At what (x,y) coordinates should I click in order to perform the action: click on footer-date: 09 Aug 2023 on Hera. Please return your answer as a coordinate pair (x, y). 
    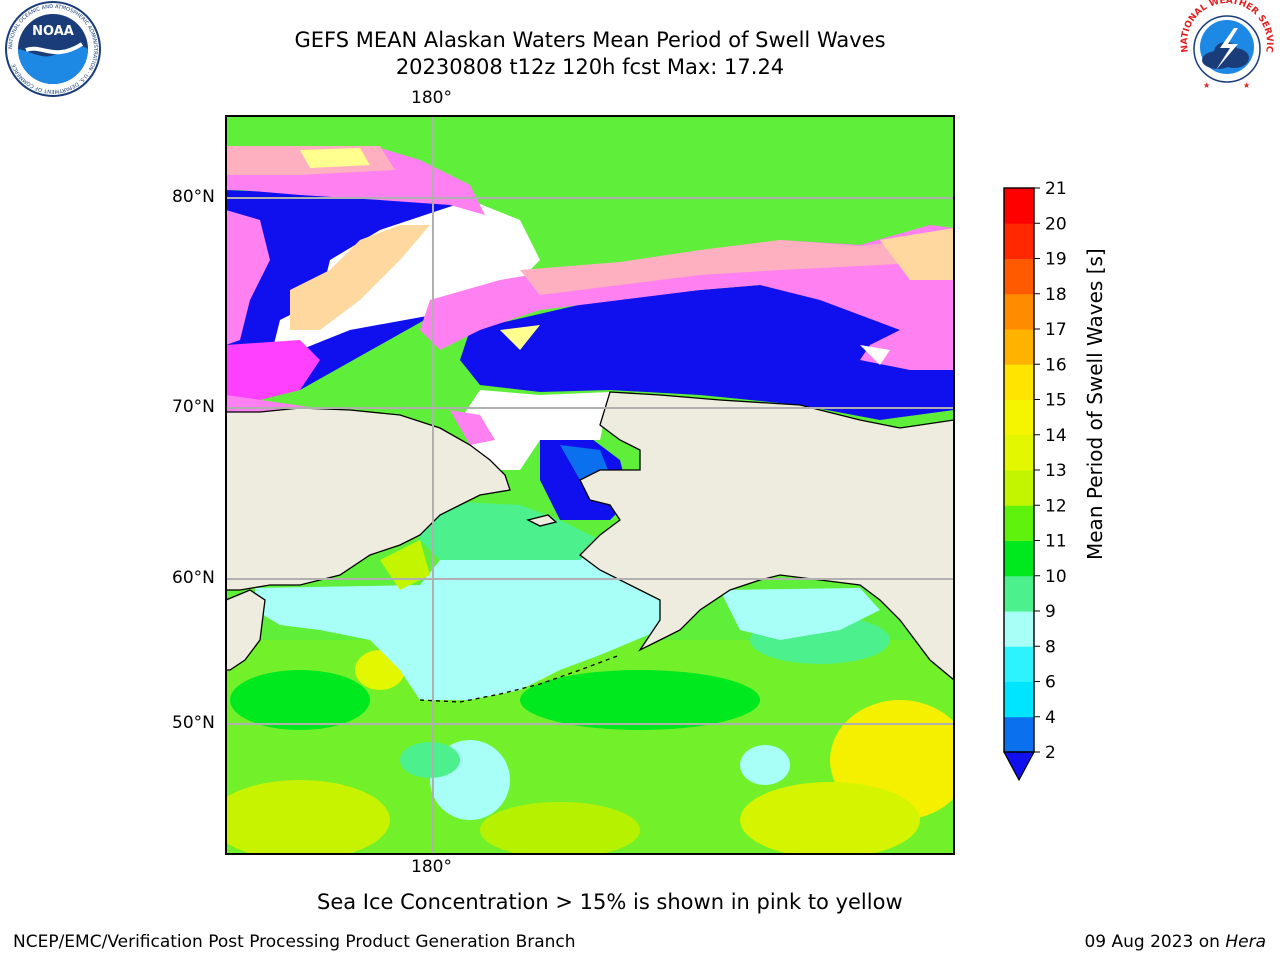
    Looking at the image, I should click on (1175, 942).